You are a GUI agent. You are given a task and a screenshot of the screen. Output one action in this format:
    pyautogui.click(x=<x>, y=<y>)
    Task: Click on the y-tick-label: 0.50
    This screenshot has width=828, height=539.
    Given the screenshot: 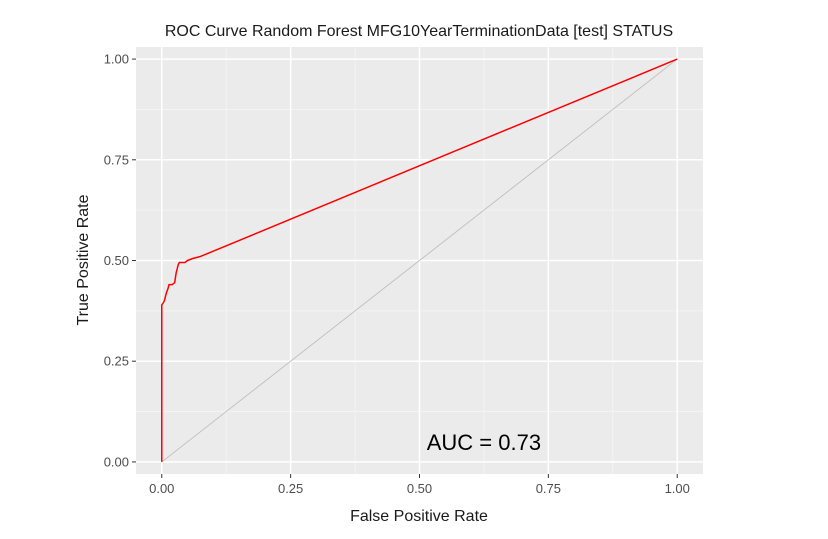 What is the action you would take?
    pyautogui.click(x=116, y=260)
    